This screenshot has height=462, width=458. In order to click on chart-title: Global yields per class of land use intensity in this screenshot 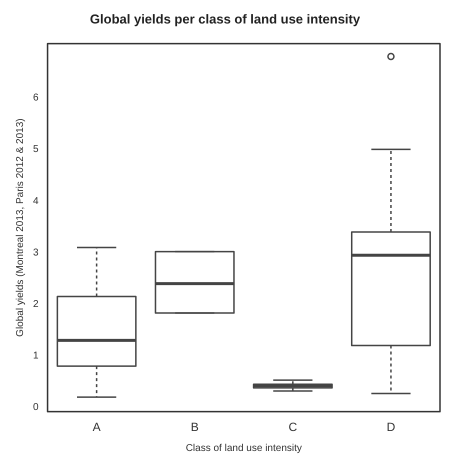, I will do `click(225, 18)`.